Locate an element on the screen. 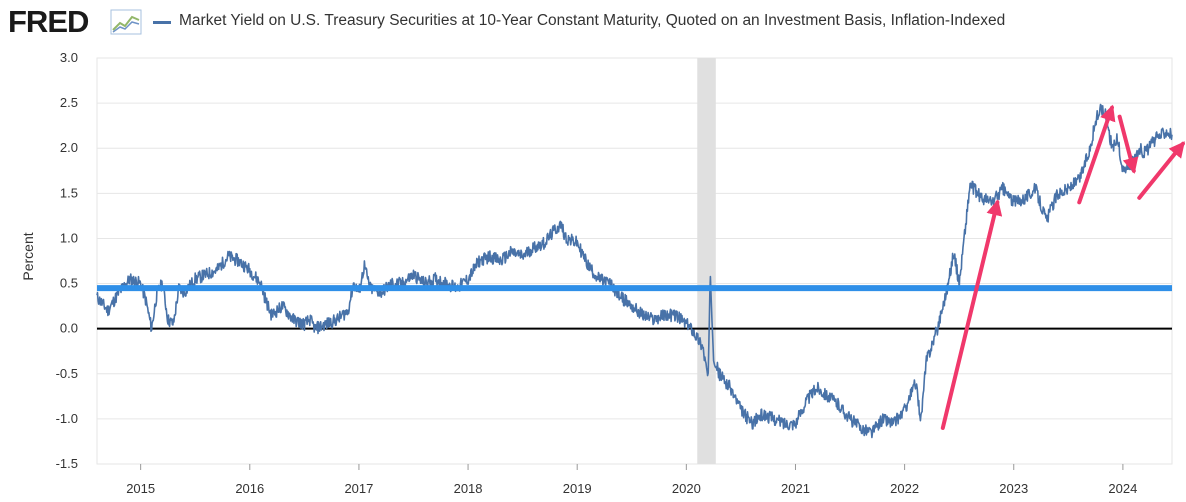 This screenshot has width=1186, height=502. x-tick-label: 2020 is located at coordinates (686, 488).